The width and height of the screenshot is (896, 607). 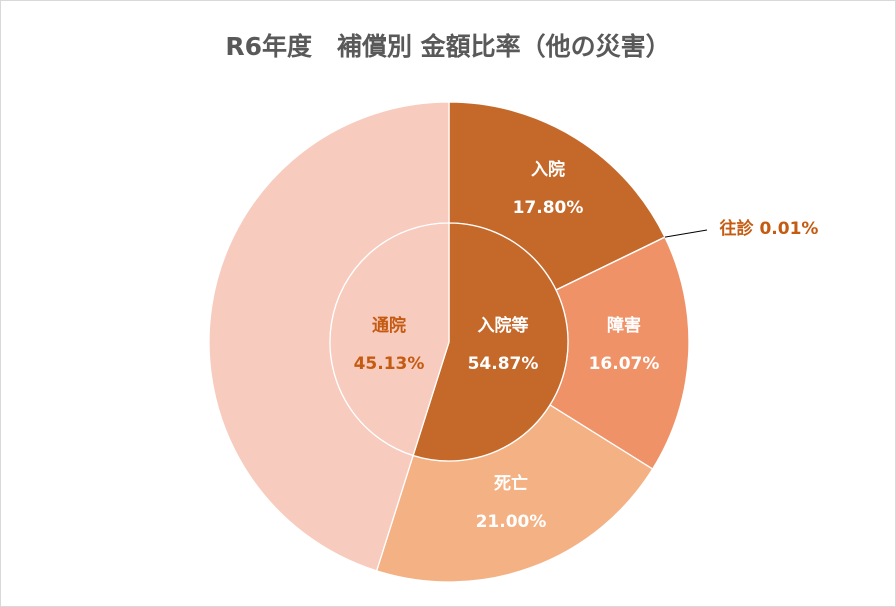 I want to click on label-oushin: 往診 0.01%, so click(x=769, y=229).